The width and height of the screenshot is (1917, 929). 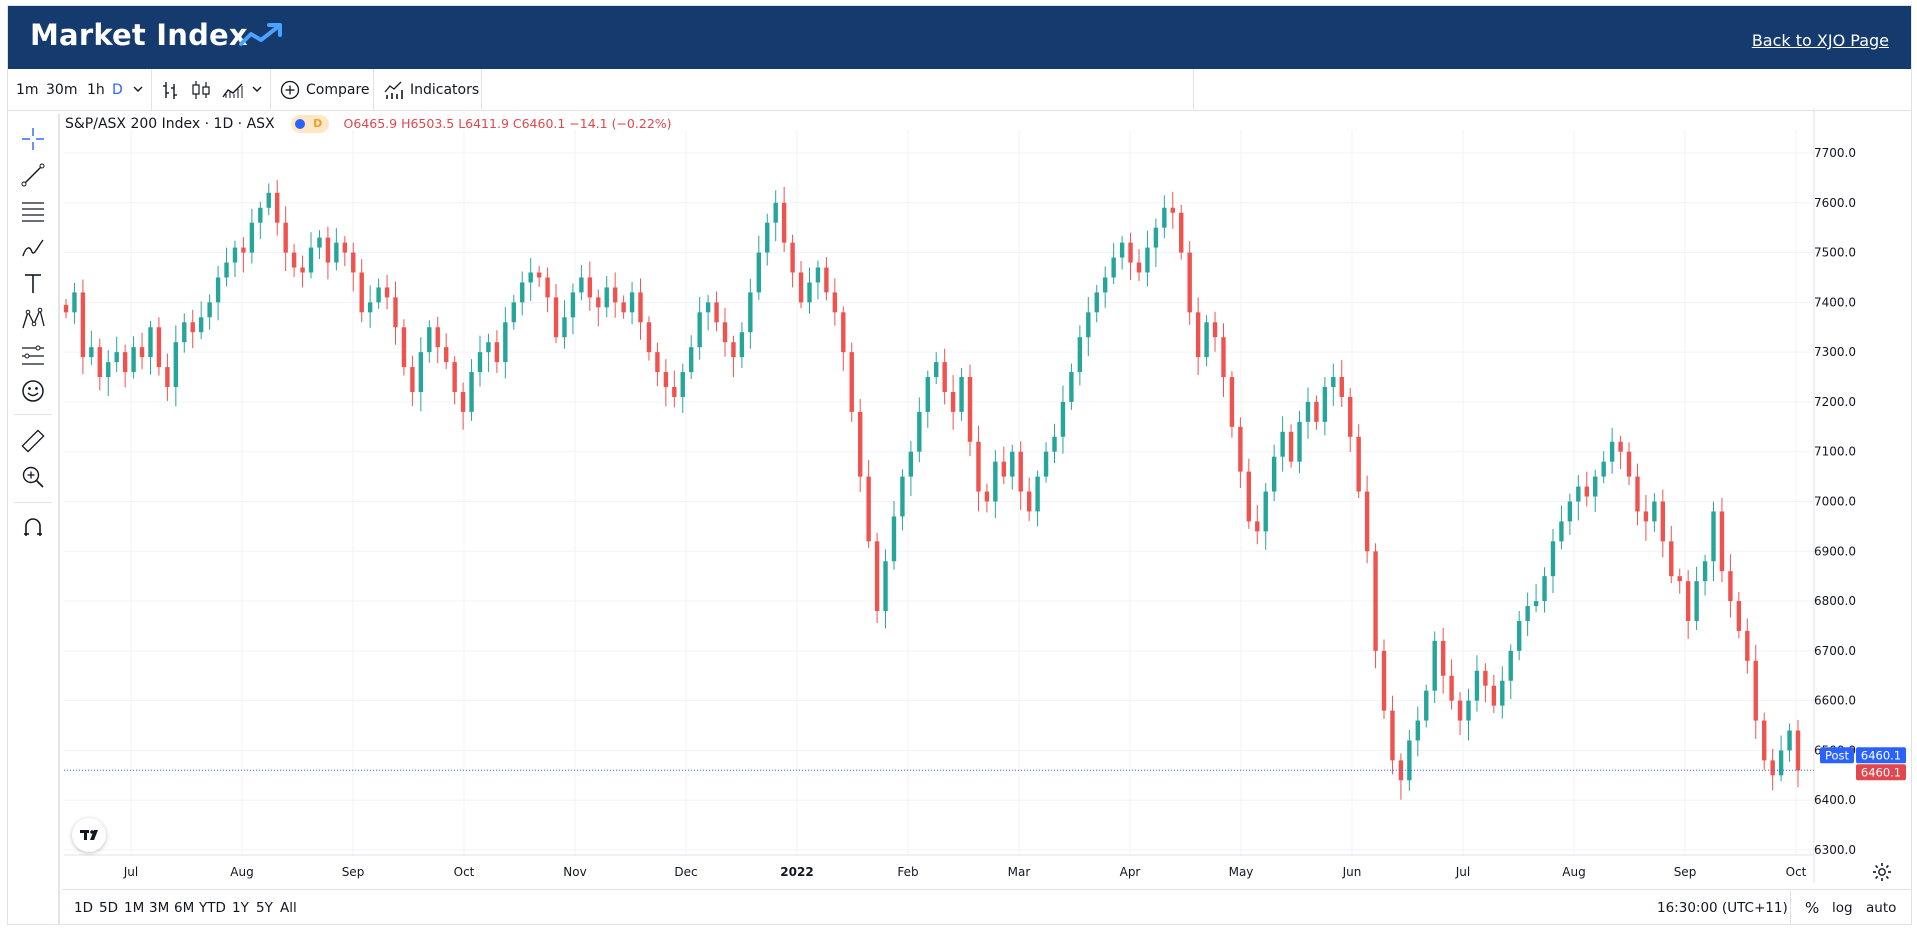 I want to click on indicators-icon, so click(x=394, y=90).